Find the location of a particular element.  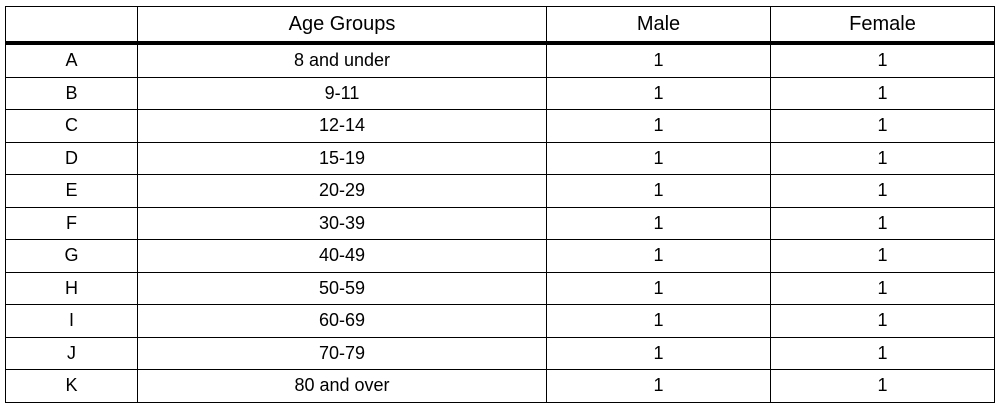

header-cell: Male is located at coordinates (658, 25).